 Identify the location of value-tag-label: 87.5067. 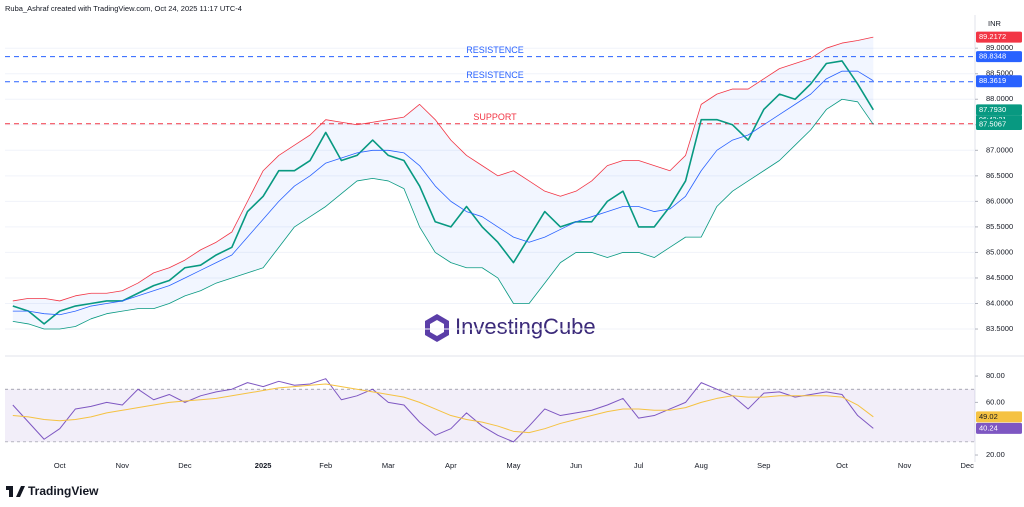
(992, 123).